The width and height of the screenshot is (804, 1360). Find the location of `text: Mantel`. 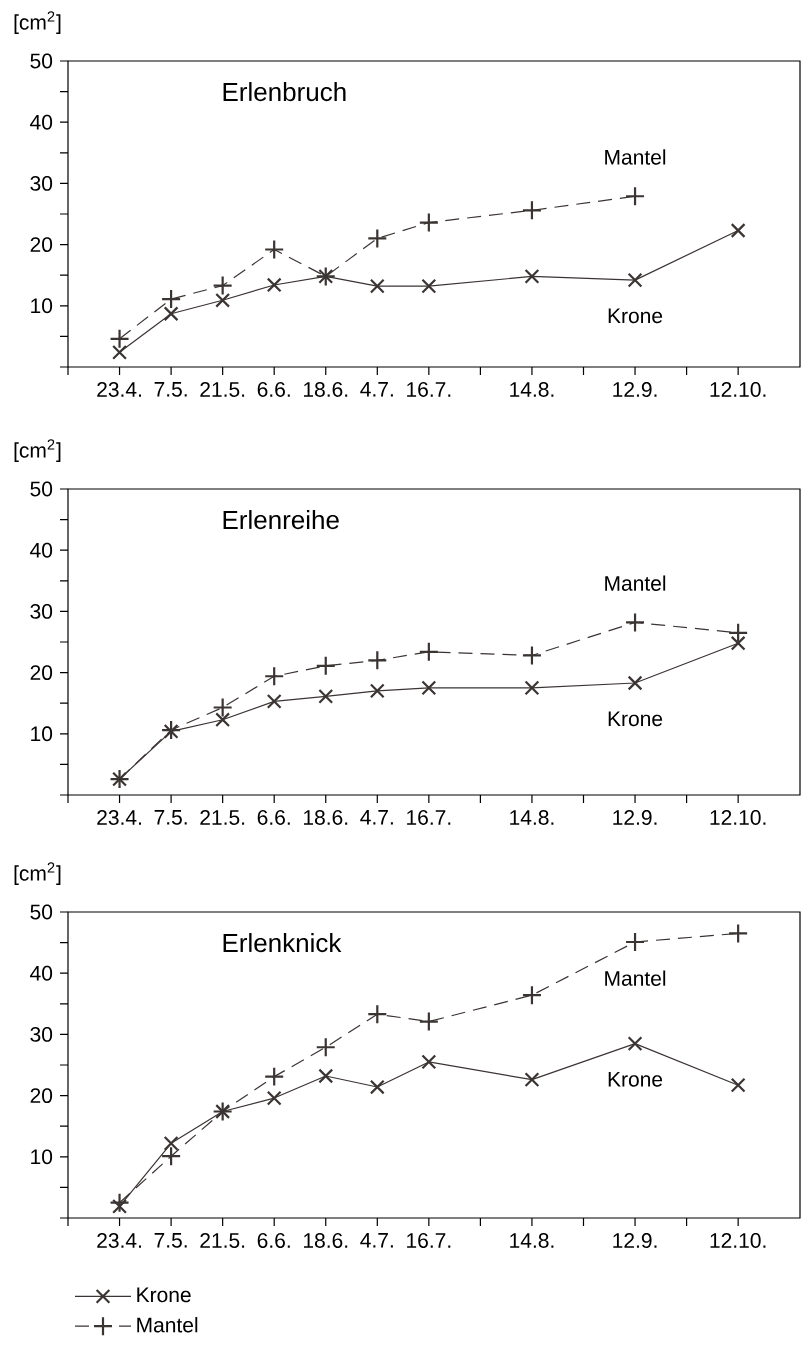

text: Mantel is located at coordinates (635, 978).